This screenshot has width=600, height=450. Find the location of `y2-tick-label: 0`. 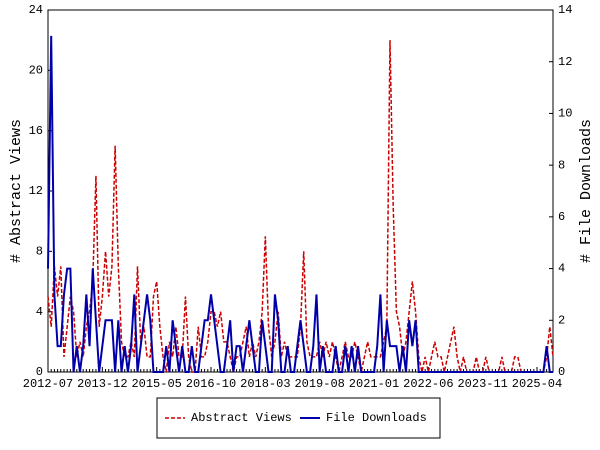

y2-tick-label: 0 is located at coordinates (561, 372).